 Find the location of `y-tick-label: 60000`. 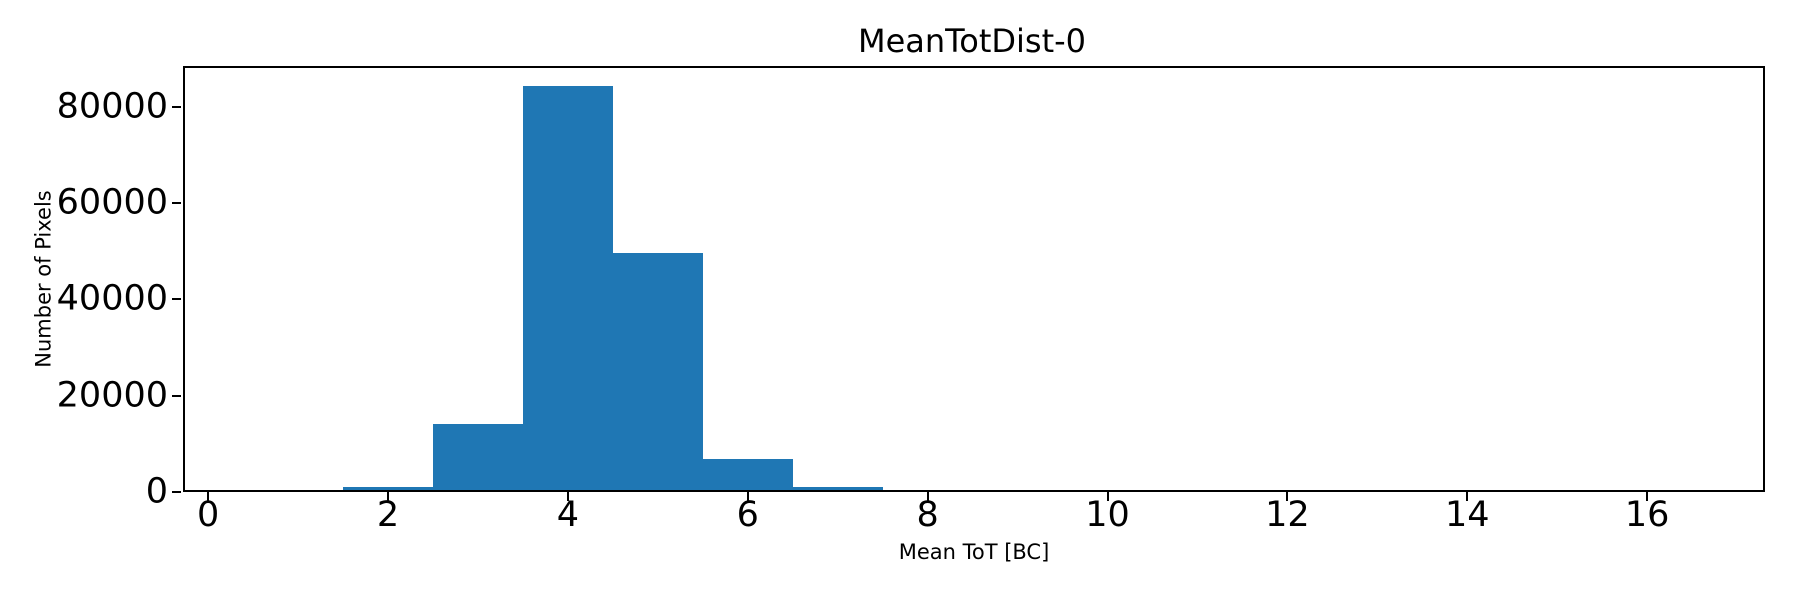

y-tick-label: 60000 is located at coordinates (112, 202).